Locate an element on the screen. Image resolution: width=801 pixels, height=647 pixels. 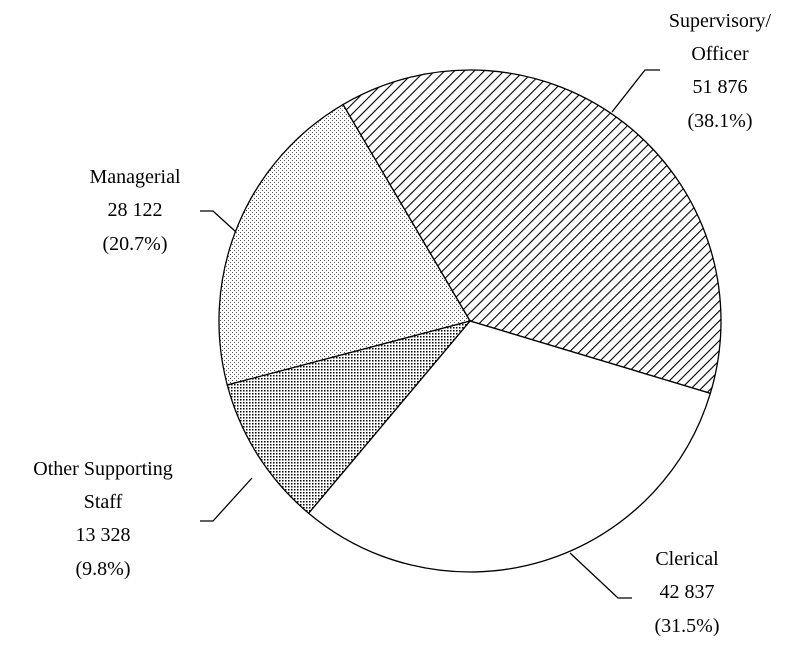
percent-label: (20.7%) is located at coordinates (135, 244).